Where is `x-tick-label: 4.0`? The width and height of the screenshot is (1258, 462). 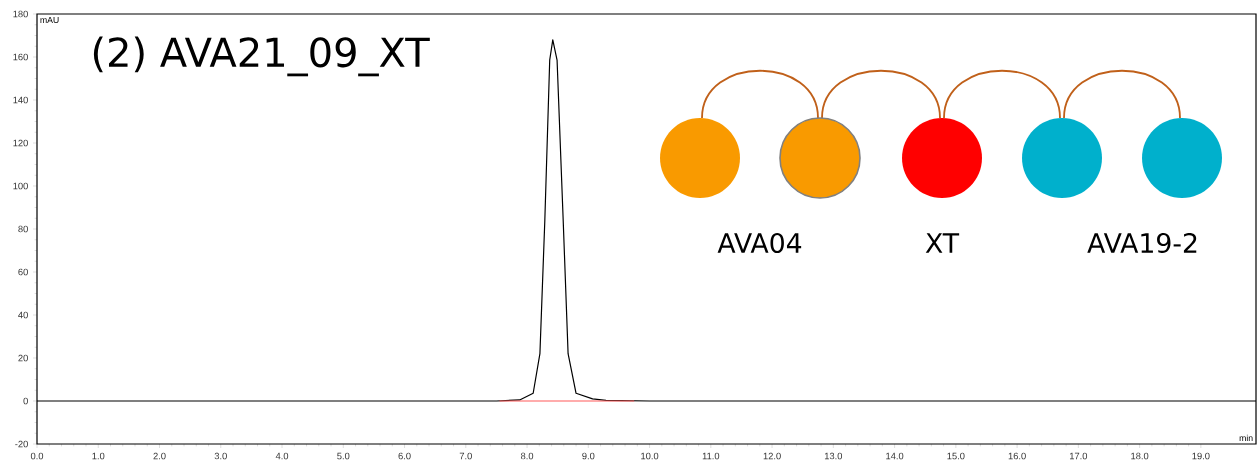
x-tick-label: 4.0 is located at coordinates (282, 456).